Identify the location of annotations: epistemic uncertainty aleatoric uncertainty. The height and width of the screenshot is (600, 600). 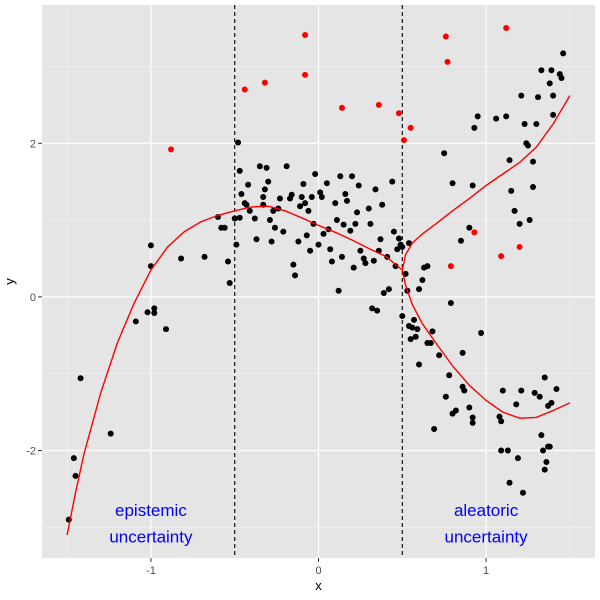
(318, 524).